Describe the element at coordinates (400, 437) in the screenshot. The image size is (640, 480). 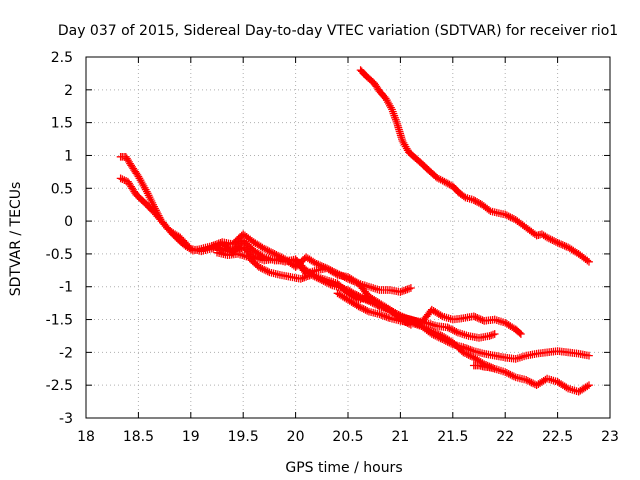
I see `x-tick-label: 21` at that location.